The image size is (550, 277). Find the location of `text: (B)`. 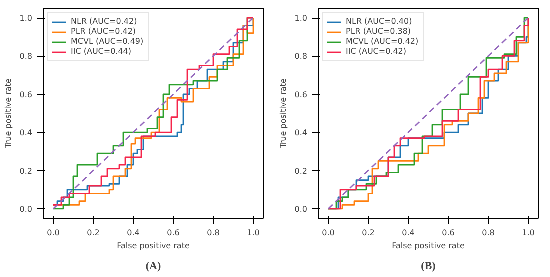

text: (B) is located at coordinates (428, 266).